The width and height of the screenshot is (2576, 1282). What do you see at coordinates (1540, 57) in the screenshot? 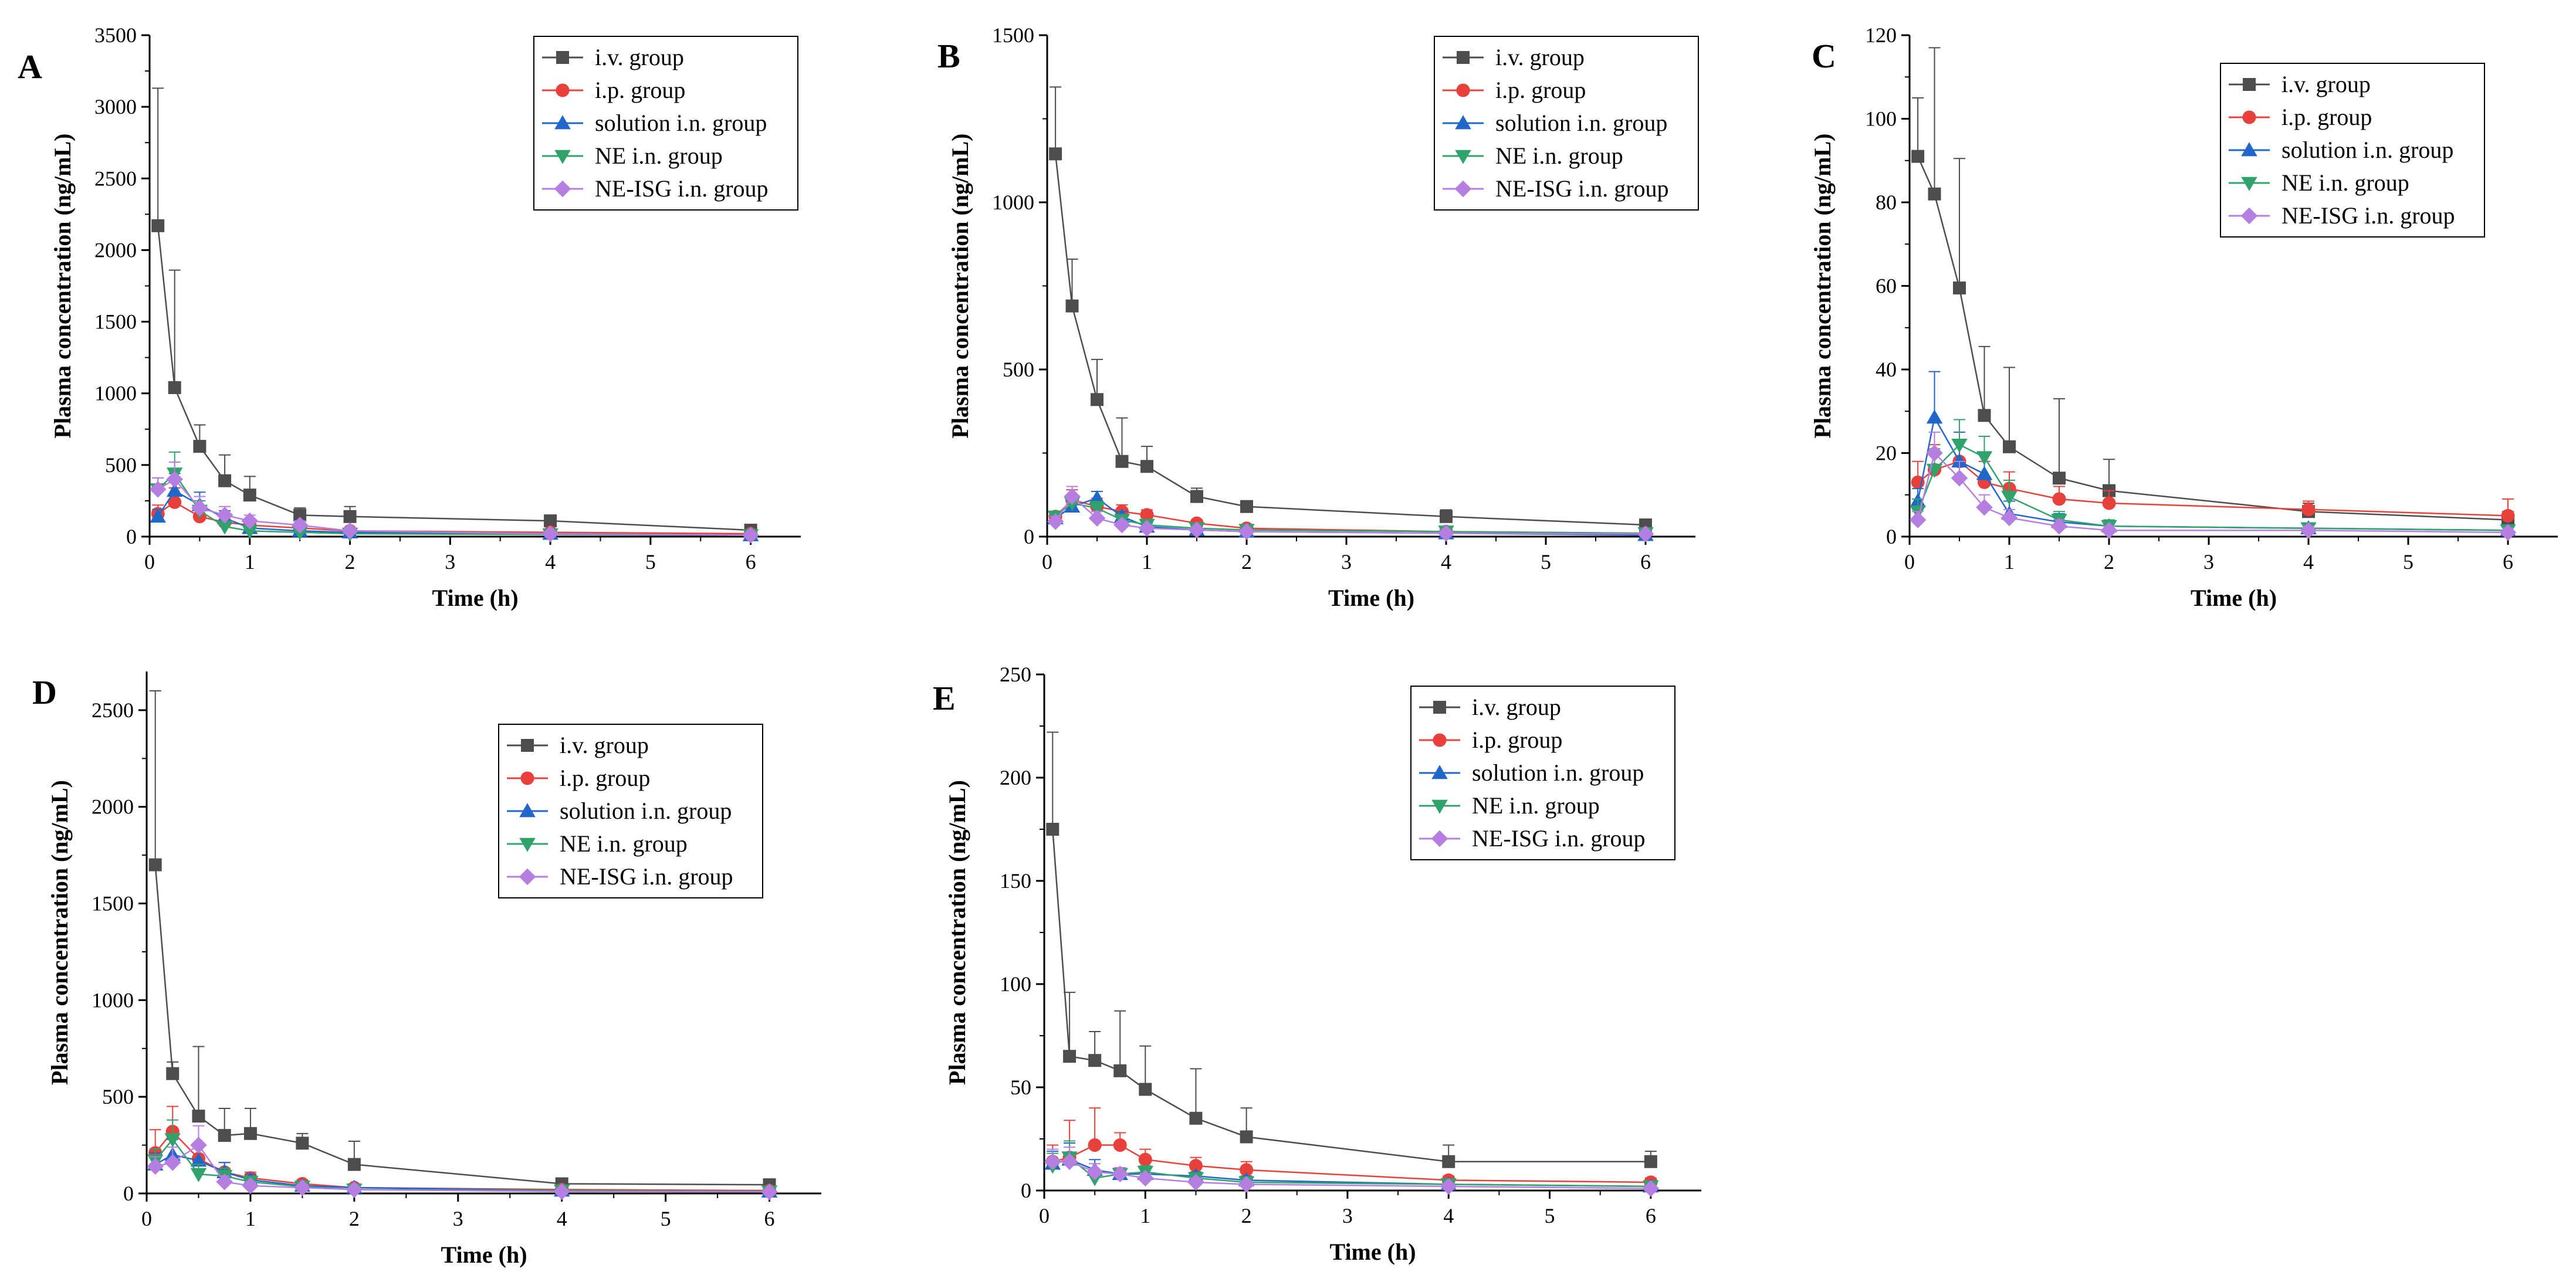
I see `legend-label: i.v. group` at bounding box center [1540, 57].